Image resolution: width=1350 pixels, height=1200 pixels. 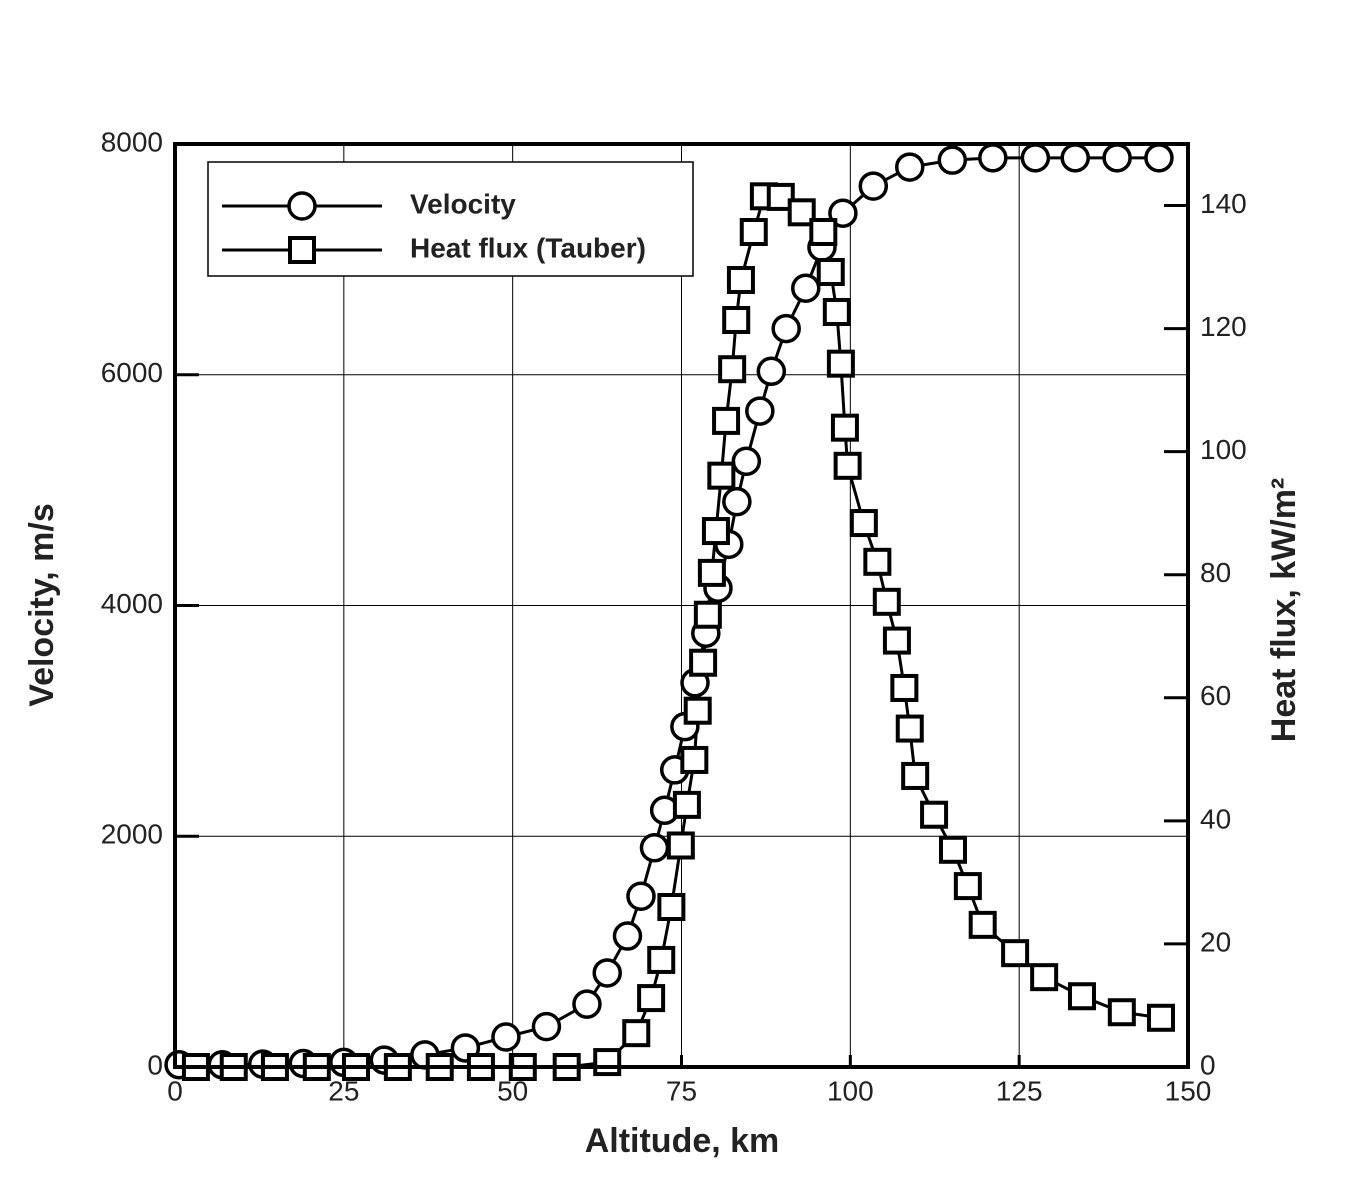 I want to click on x-tick-label: 75, so click(x=681, y=1090).